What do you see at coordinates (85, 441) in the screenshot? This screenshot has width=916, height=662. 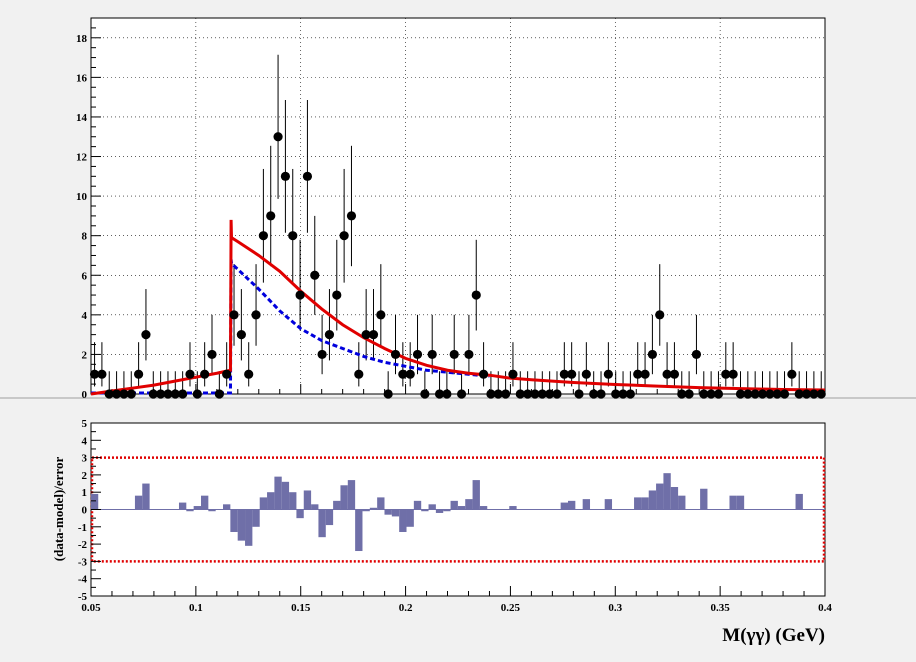 I see `bottom-y-tick-label: 4` at bounding box center [85, 441].